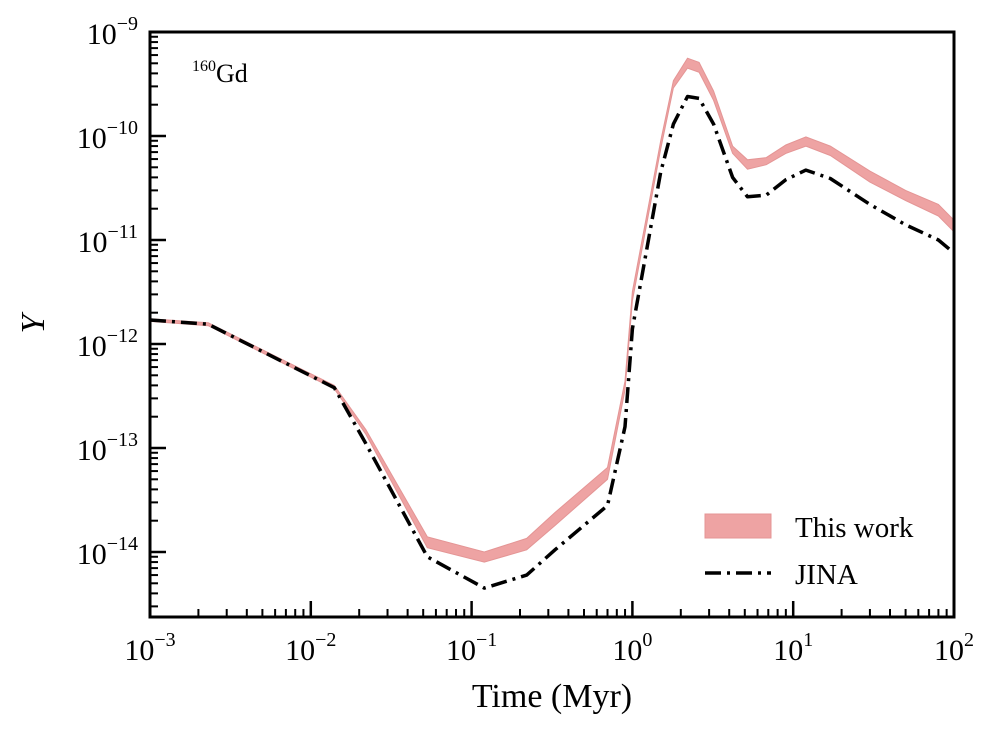 The height and width of the screenshot is (733, 997). Describe the element at coordinates (809, 551) in the screenshot. I see `legend: This work JINA` at that location.